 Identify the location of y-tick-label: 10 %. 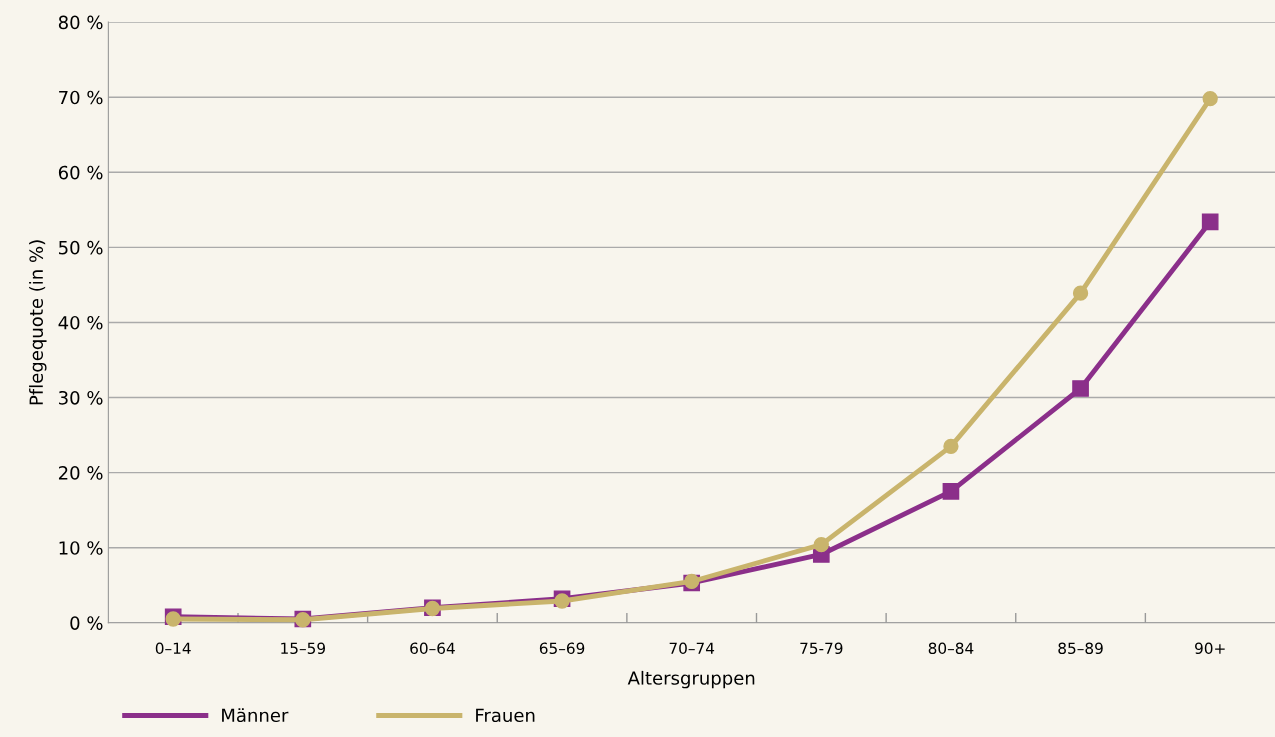
(81, 548).